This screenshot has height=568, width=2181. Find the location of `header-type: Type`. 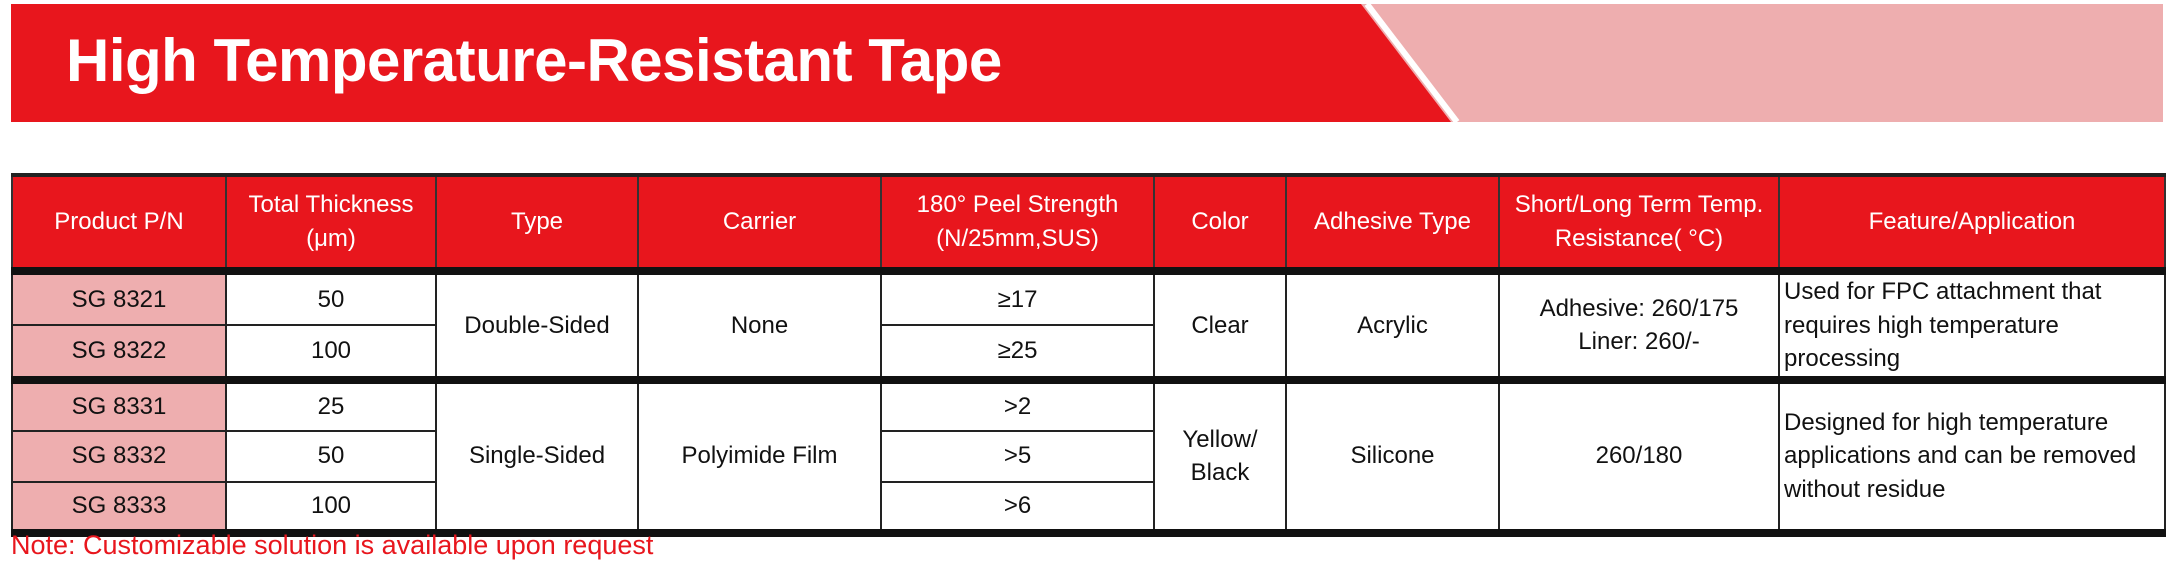

header-type: Type is located at coordinates (537, 224).